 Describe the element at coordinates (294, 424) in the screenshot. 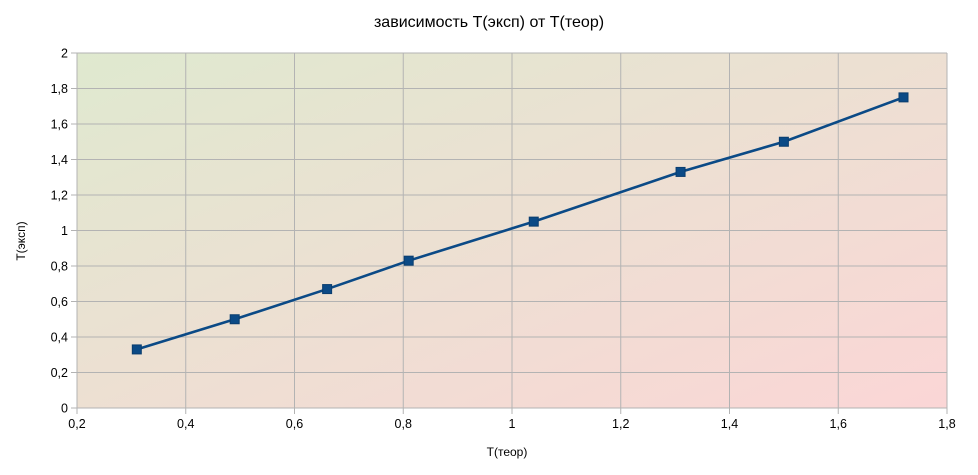

I see `x-tick-label: 0,6` at that location.